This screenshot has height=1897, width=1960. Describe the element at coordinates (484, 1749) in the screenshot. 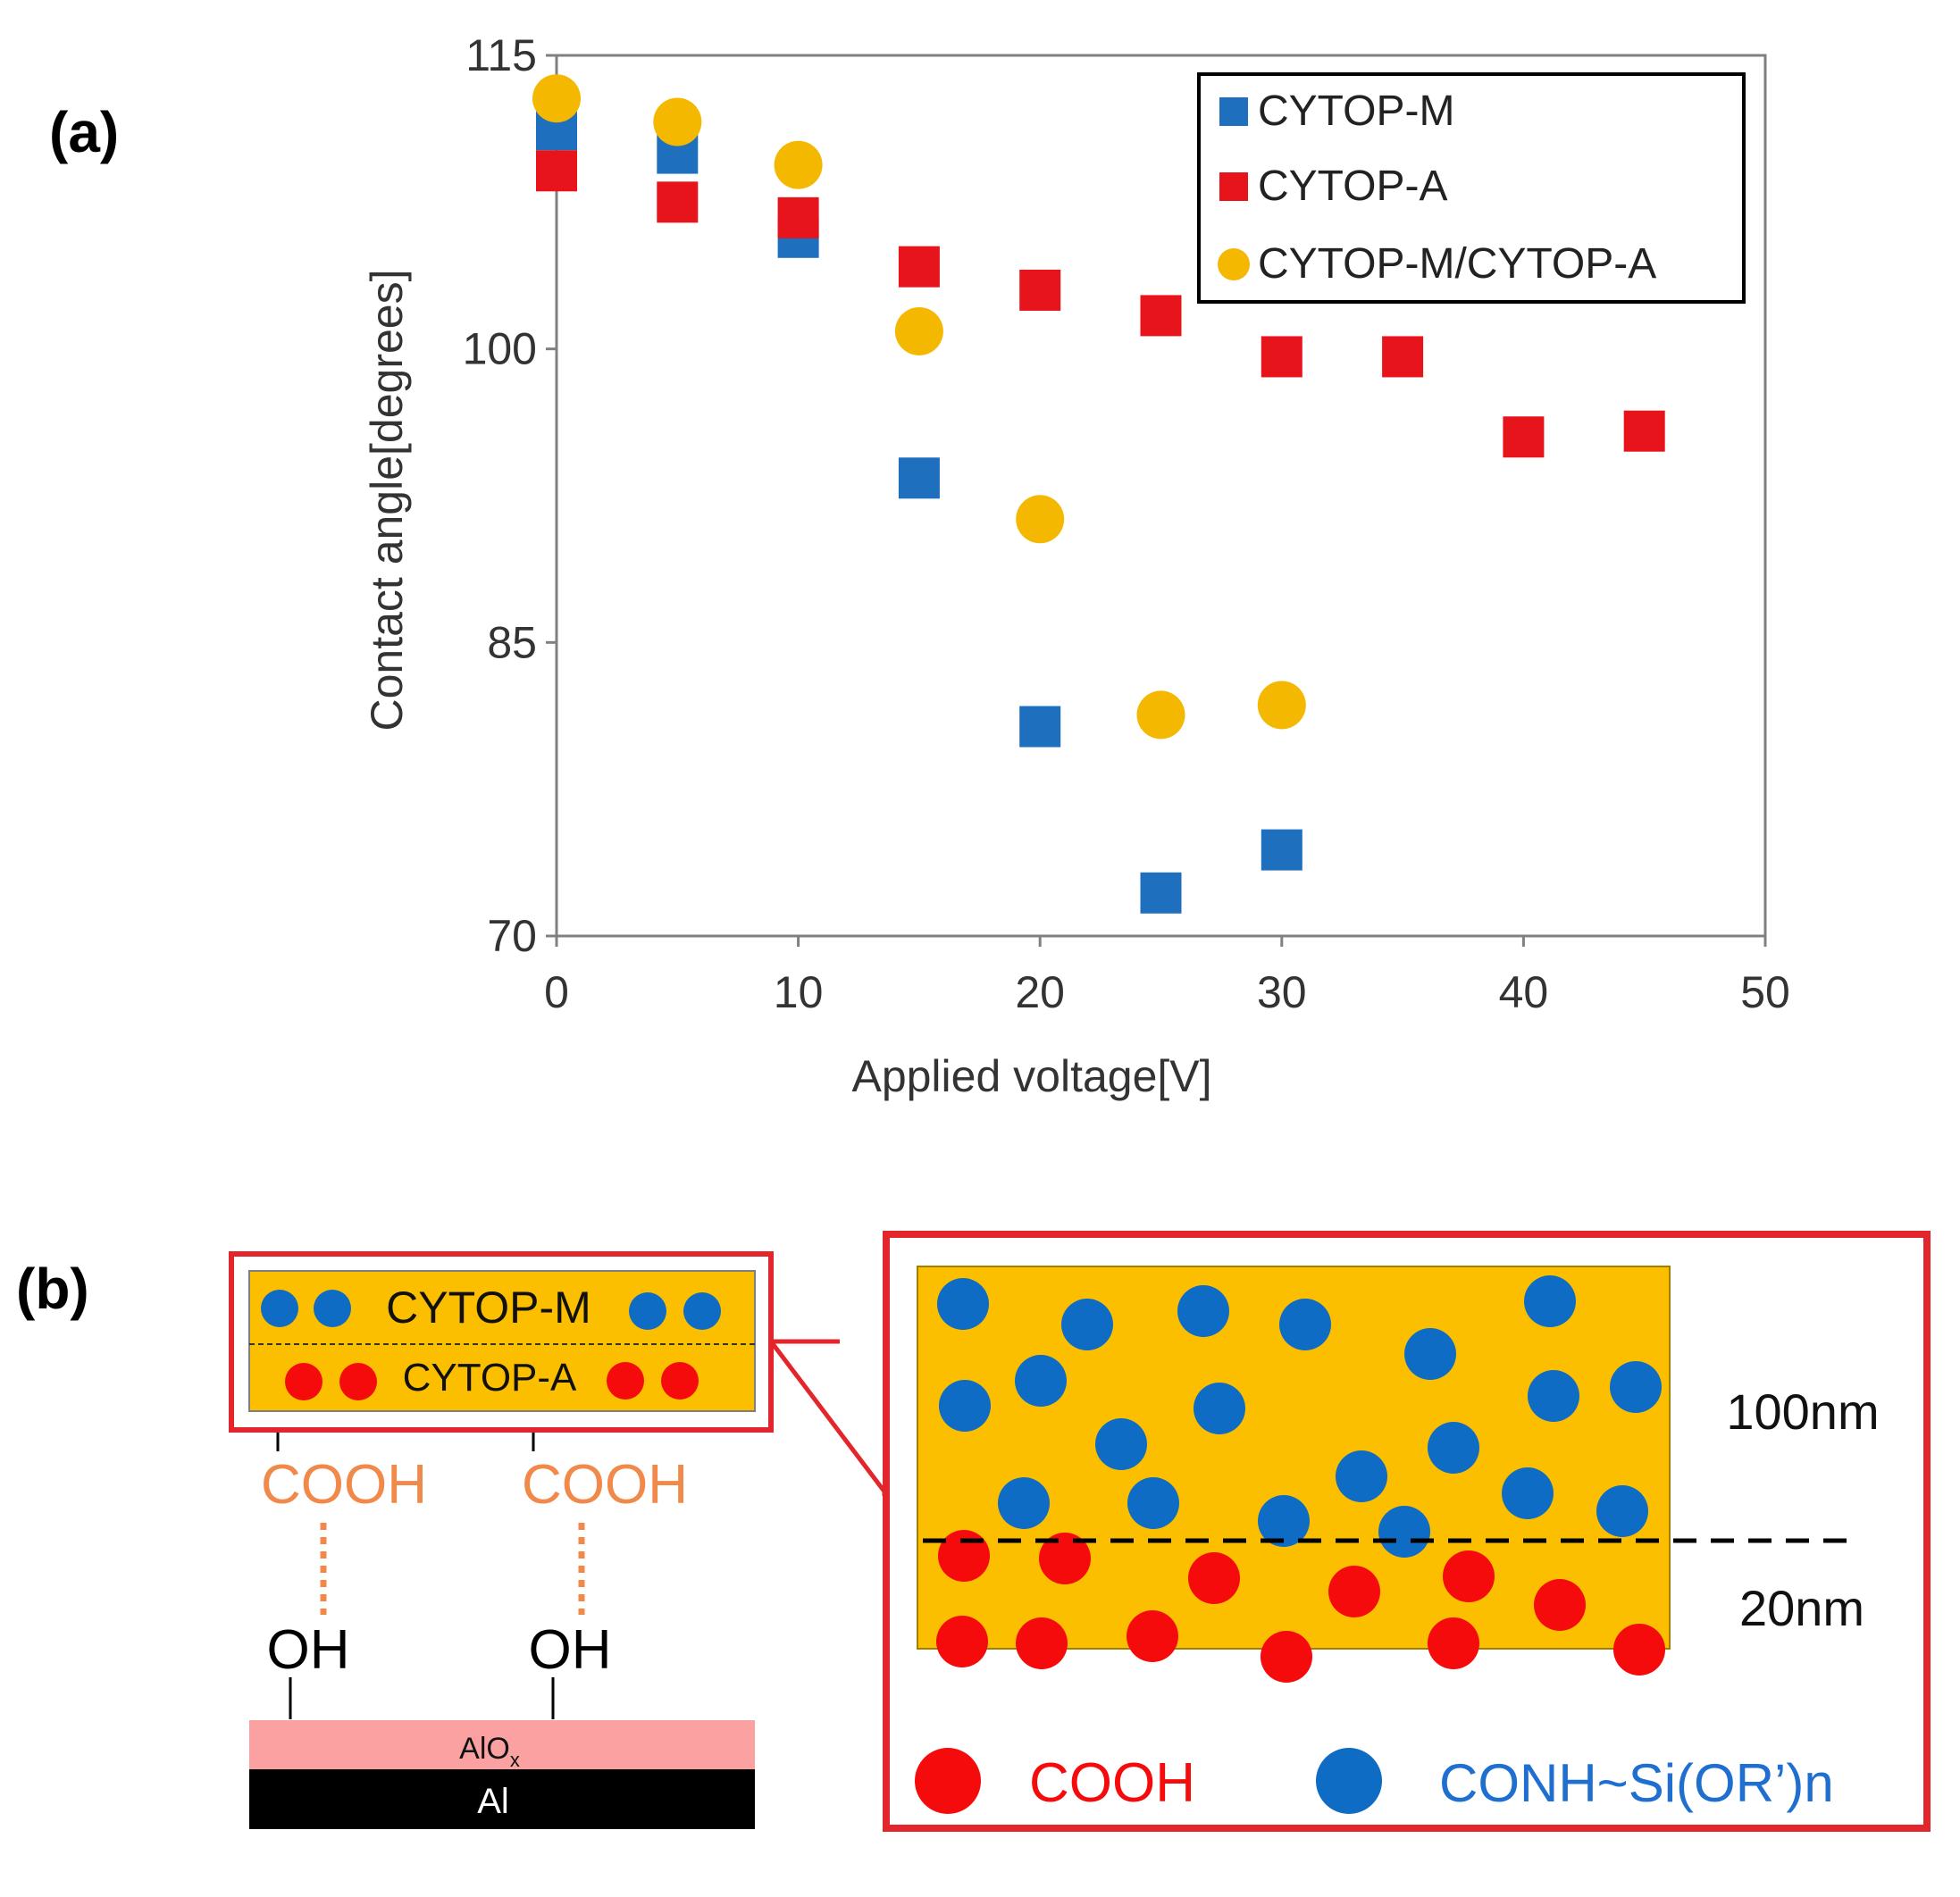

I see `oxide-main-text: AlO` at that location.